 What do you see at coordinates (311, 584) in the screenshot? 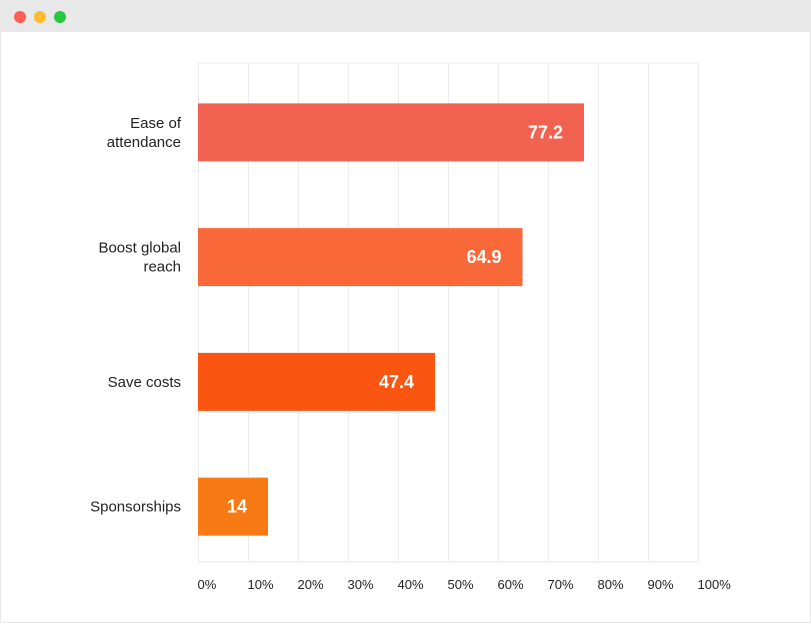
I see `x-tick-label: 20%` at bounding box center [311, 584].